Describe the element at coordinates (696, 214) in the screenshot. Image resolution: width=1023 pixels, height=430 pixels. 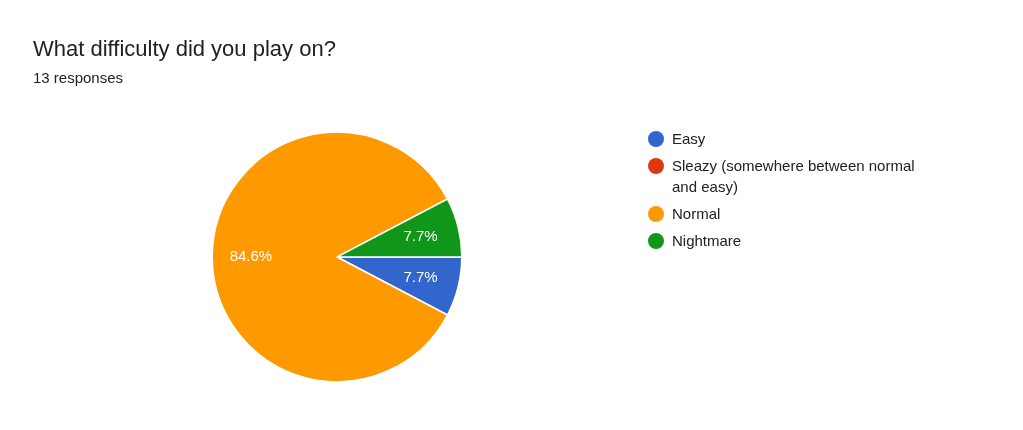
I see `legend-label: Normal` at that location.